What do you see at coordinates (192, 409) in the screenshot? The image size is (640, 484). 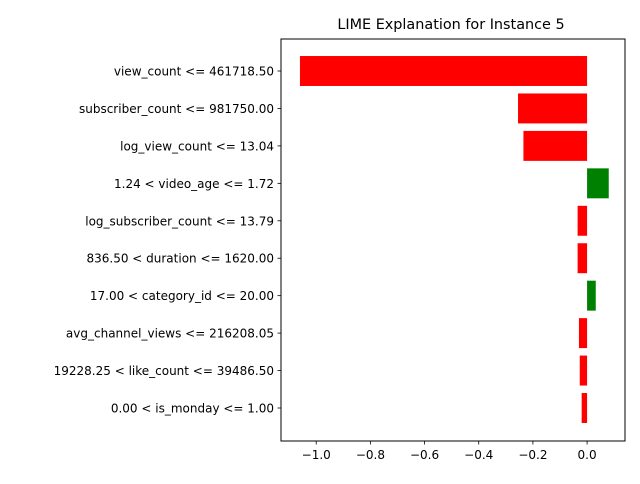 I see `y-tick-label: 0.00 < is_monday <= 1.00` at bounding box center [192, 409].